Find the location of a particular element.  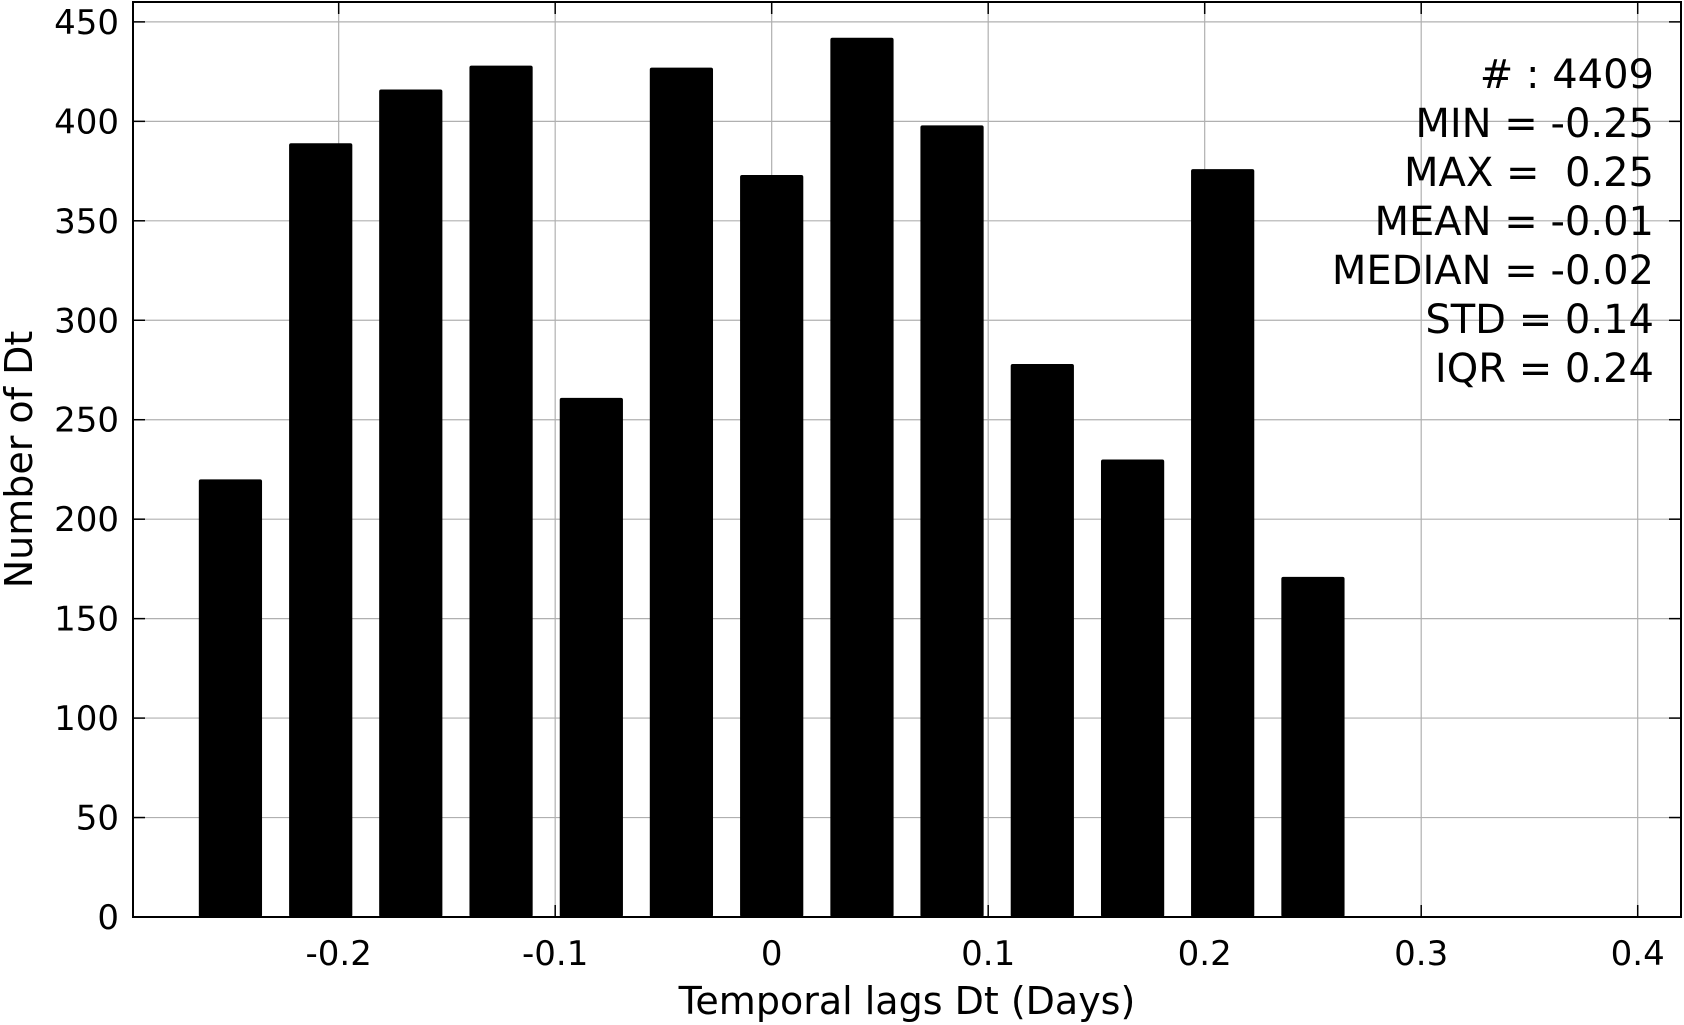

y-tick-label: 0 is located at coordinates (108, 918).